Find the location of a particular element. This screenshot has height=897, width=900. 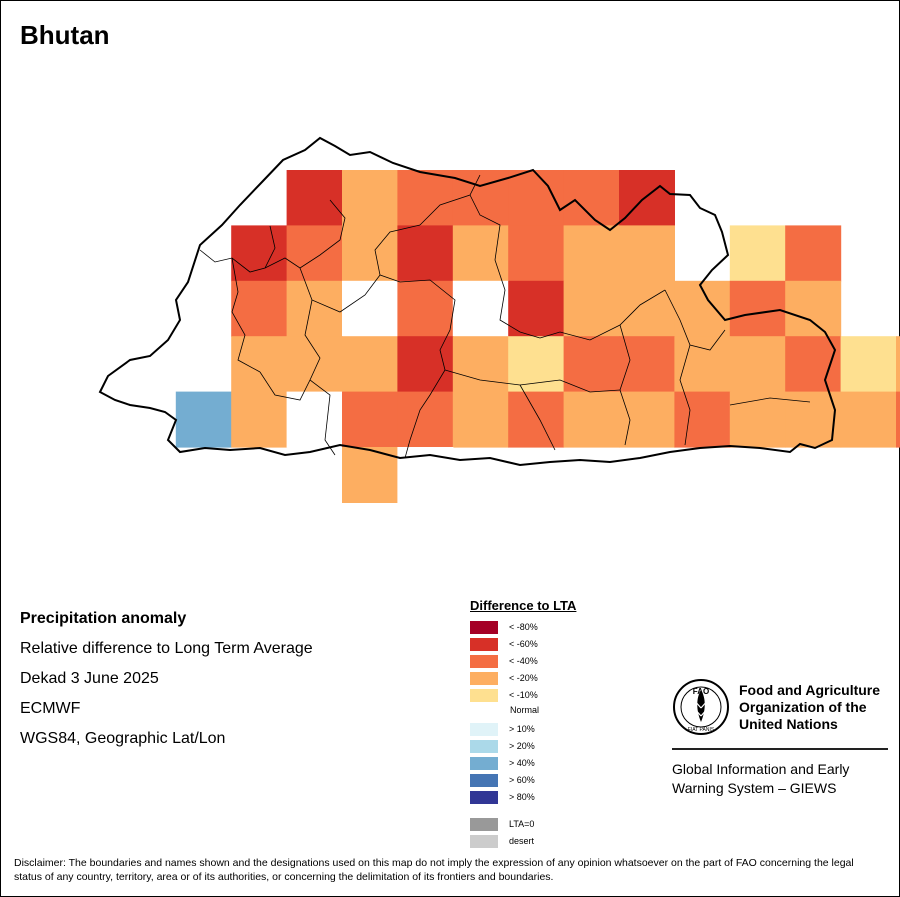

legend-item: > 40% is located at coordinates (502, 763).